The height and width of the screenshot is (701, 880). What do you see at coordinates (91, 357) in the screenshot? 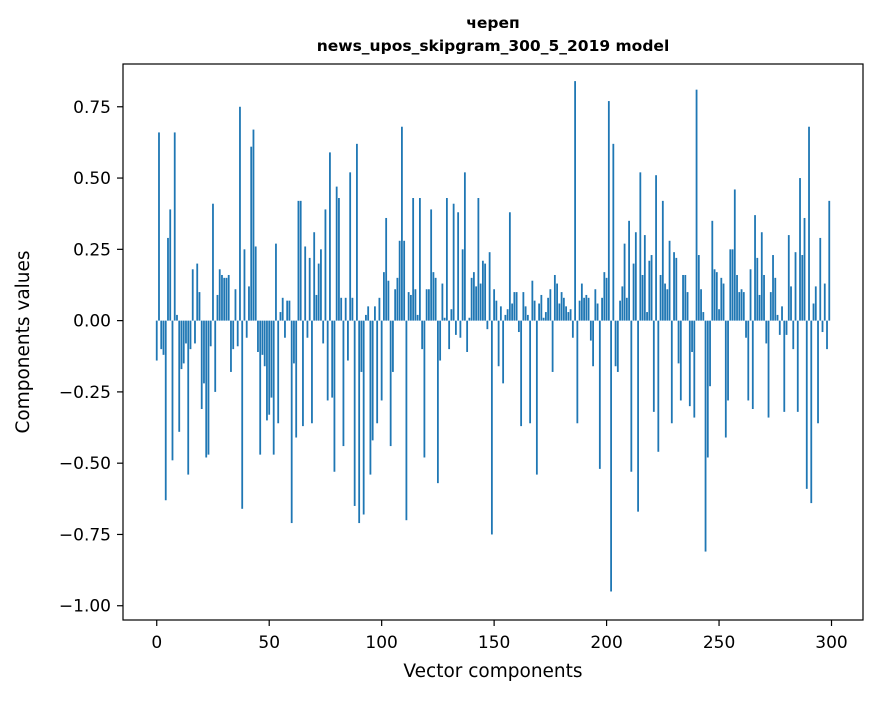
I see `y-axis: −1.00 −0.75 −0.50 −0.25 0.00 0.25 0.50 0.75` at bounding box center [91, 357].